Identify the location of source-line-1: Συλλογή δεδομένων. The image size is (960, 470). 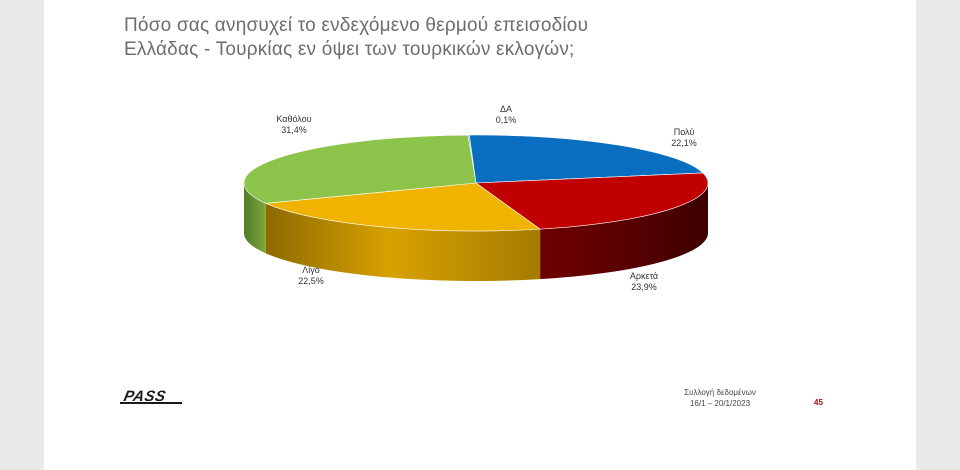
(720, 392).